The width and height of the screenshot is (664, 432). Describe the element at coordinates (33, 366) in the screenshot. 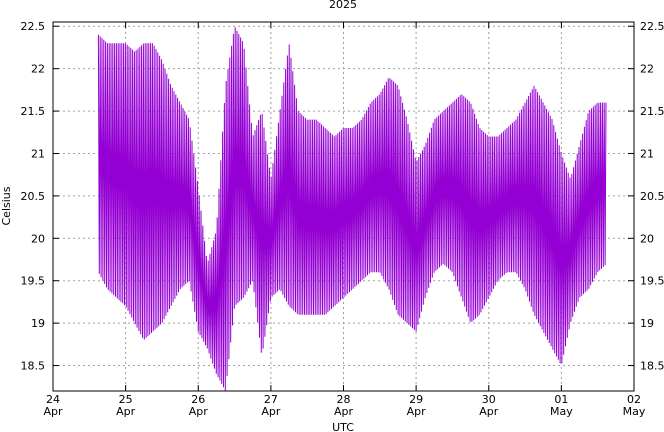

I see `y-tick-label-left: 18.5` at that location.